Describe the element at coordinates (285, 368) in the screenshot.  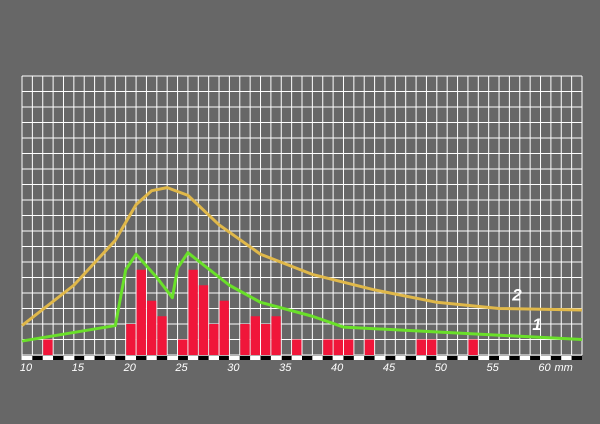
I see `x-tick-label: 35` at that location.